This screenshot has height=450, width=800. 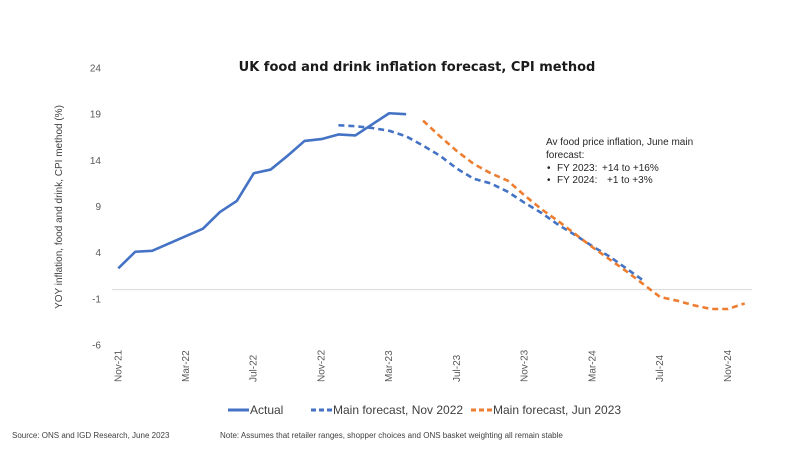 I want to click on y-tick-label: 19, so click(x=96, y=115).